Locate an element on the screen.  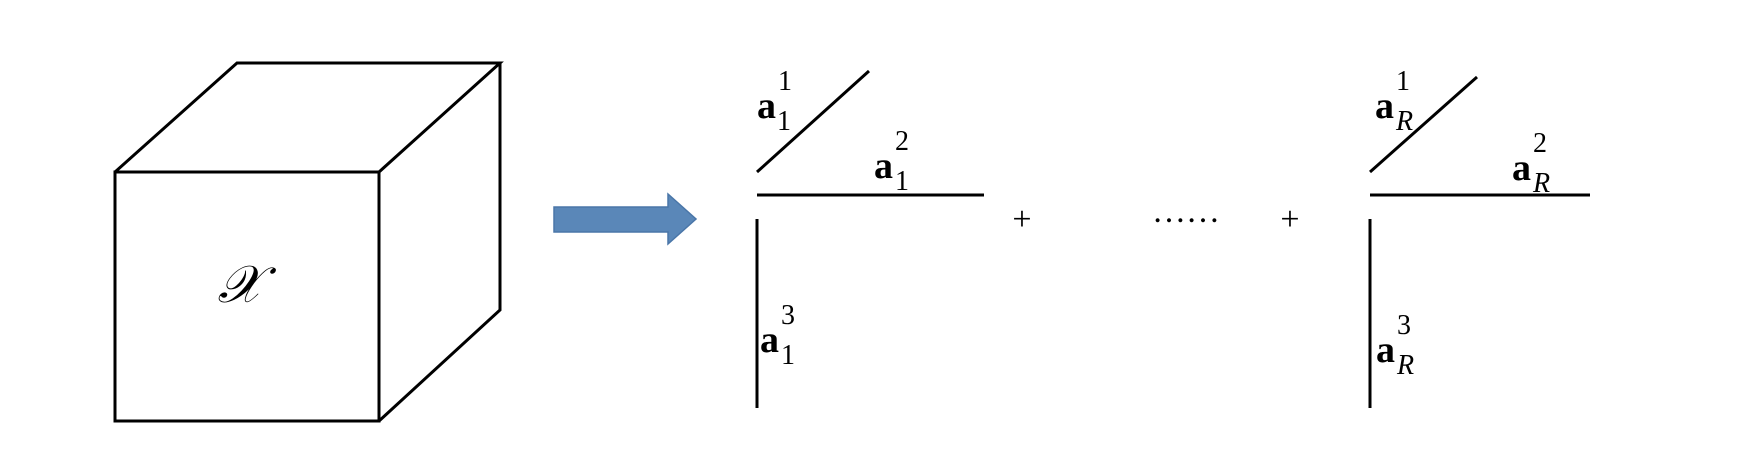
vector-label-aR-2: a2 R is located at coordinates (1531, 163).